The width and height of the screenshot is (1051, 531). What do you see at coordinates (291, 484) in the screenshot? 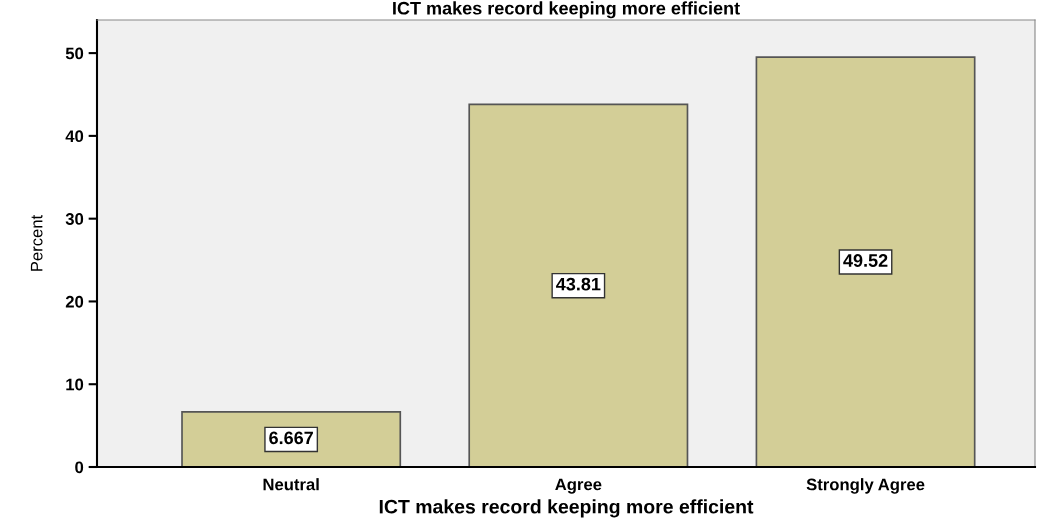
I see `x-tick-label: Neutral` at bounding box center [291, 484].